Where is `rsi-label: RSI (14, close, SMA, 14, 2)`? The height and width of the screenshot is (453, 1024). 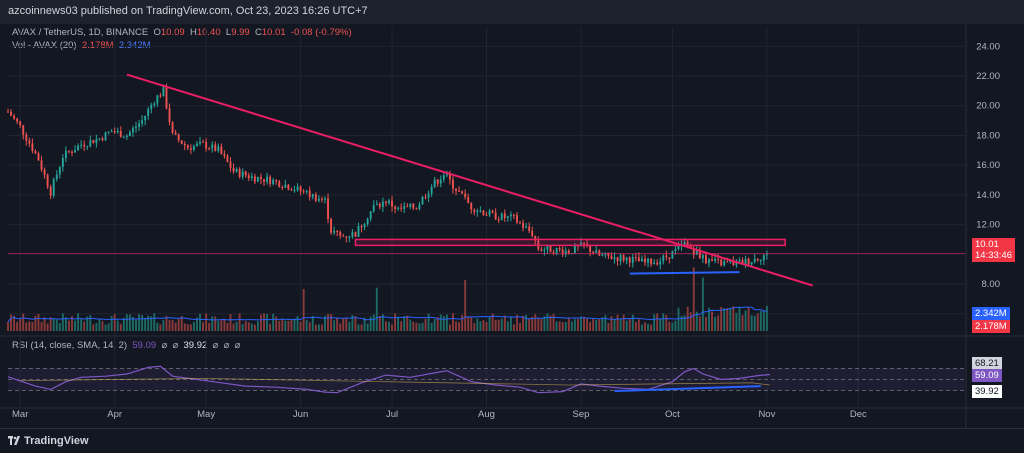
rsi-label: RSI (14, close, SMA, 14, 2) is located at coordinates (70, 345).